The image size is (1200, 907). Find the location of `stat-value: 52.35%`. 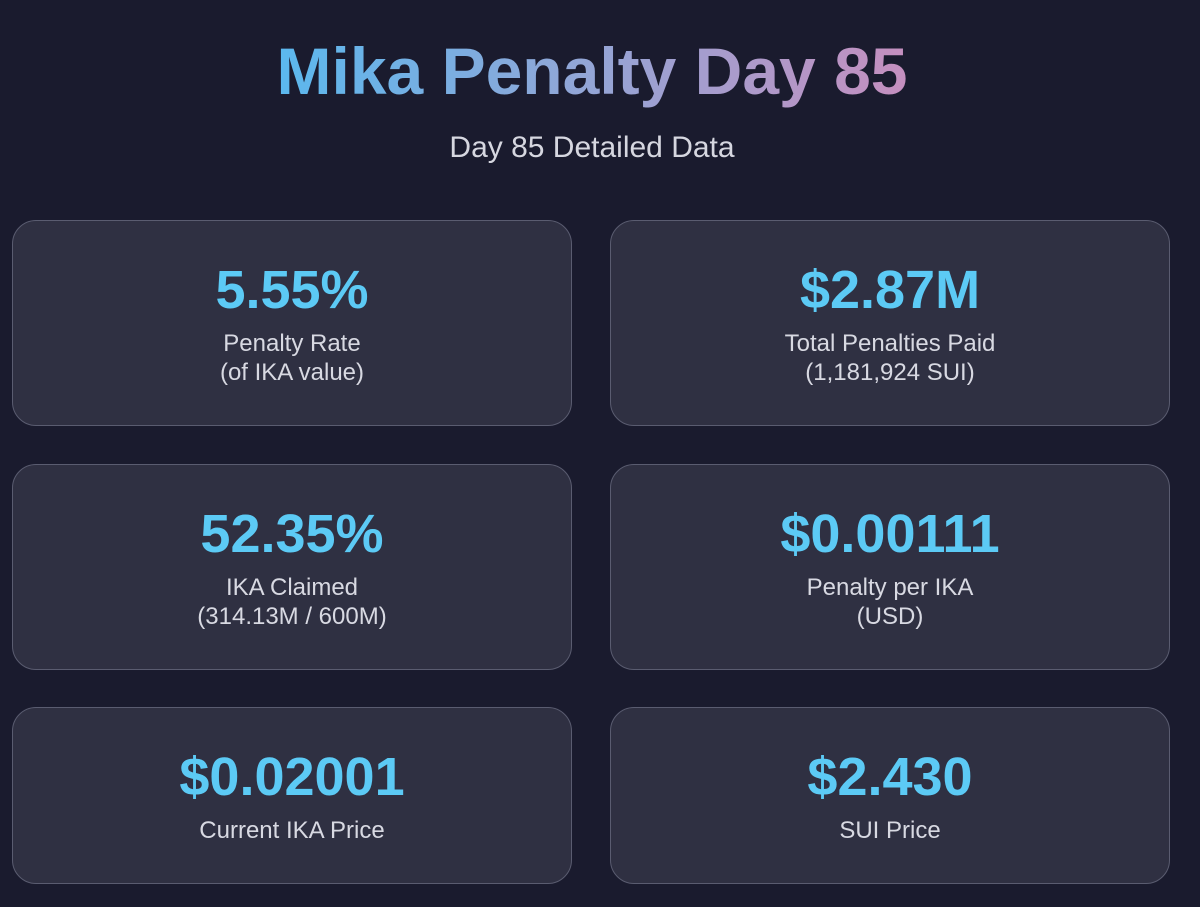

stat-value: 52.35% is located at coordinates (292, 534).